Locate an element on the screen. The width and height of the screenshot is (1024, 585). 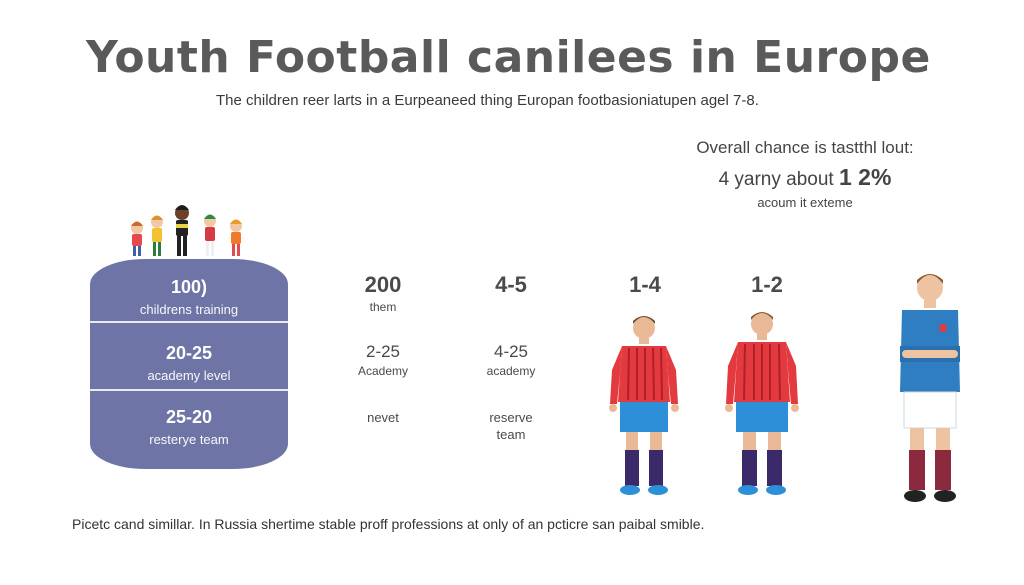
segment-1-number: 100) is located at coordinates (189, 287).